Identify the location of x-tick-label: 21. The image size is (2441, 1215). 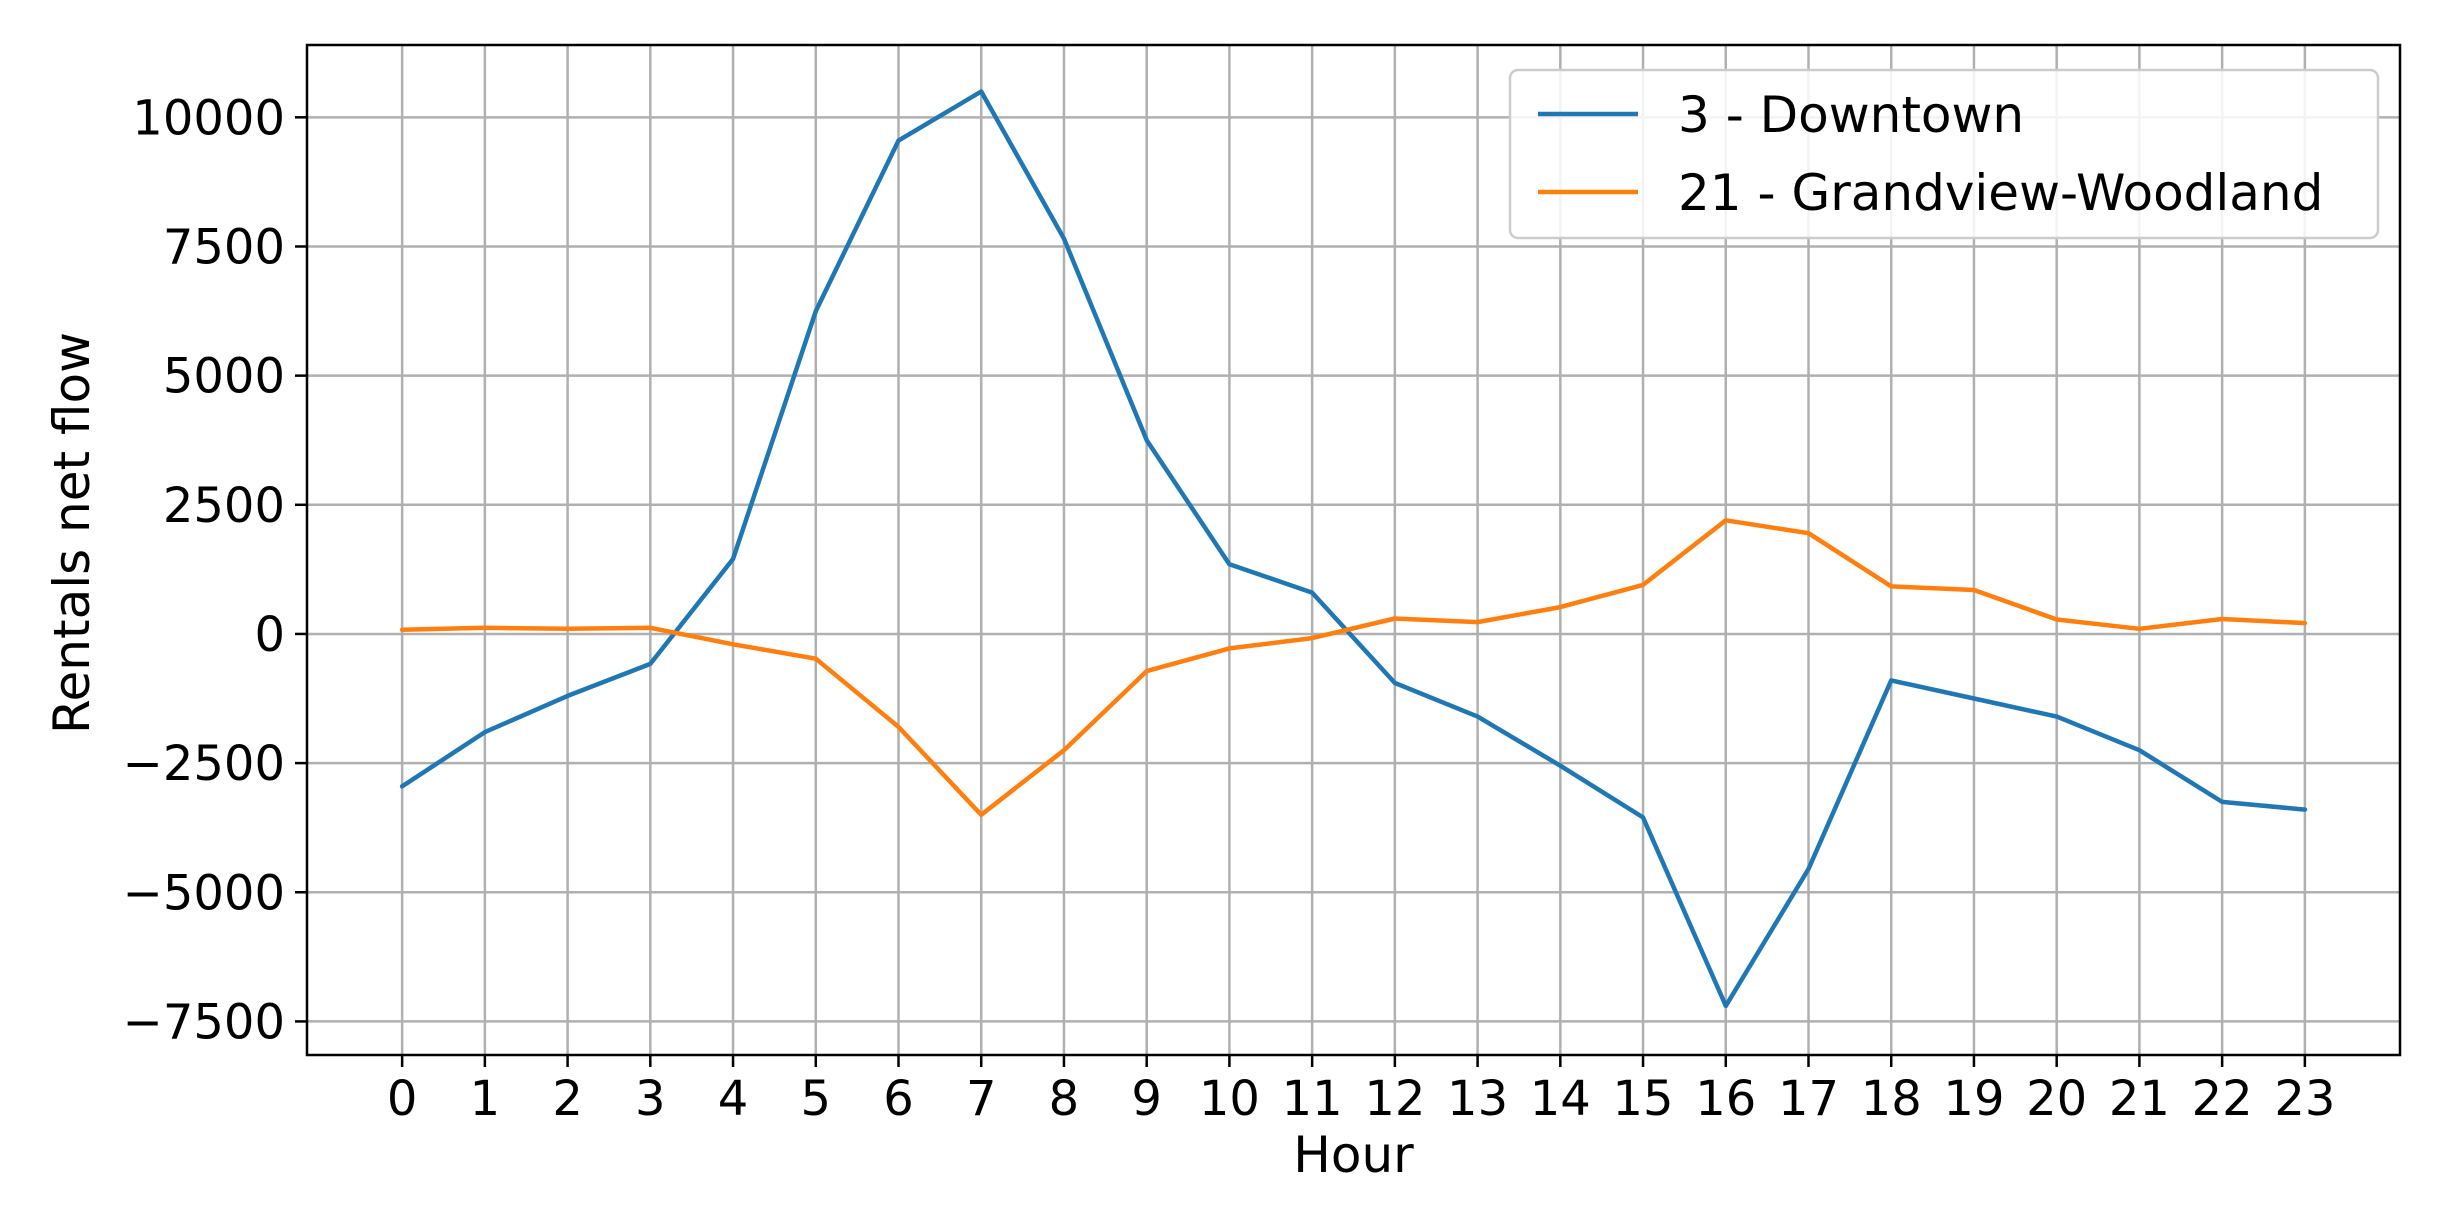
(2139, 1099).